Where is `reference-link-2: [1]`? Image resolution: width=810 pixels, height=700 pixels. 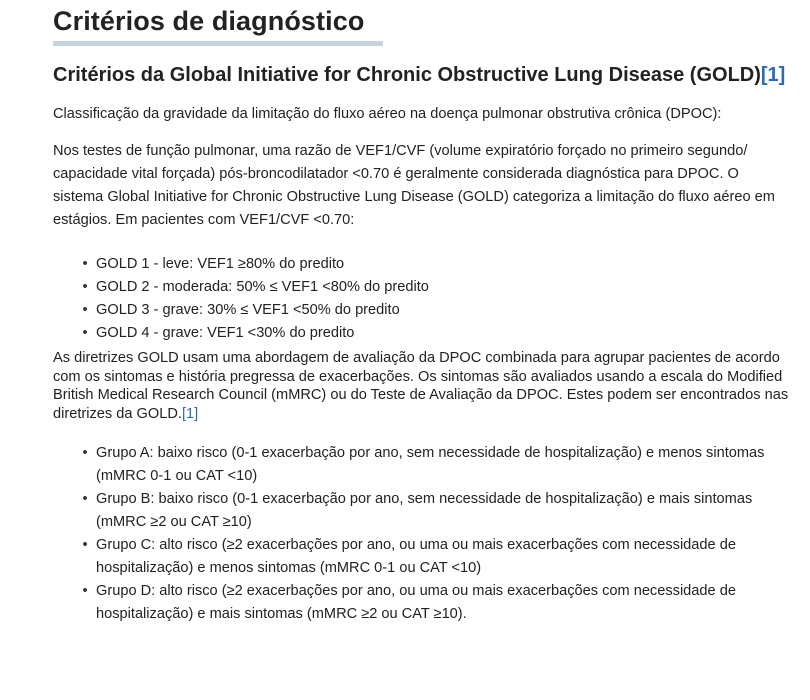 reference-link-2: [1] is located at coordinates (190, 413).